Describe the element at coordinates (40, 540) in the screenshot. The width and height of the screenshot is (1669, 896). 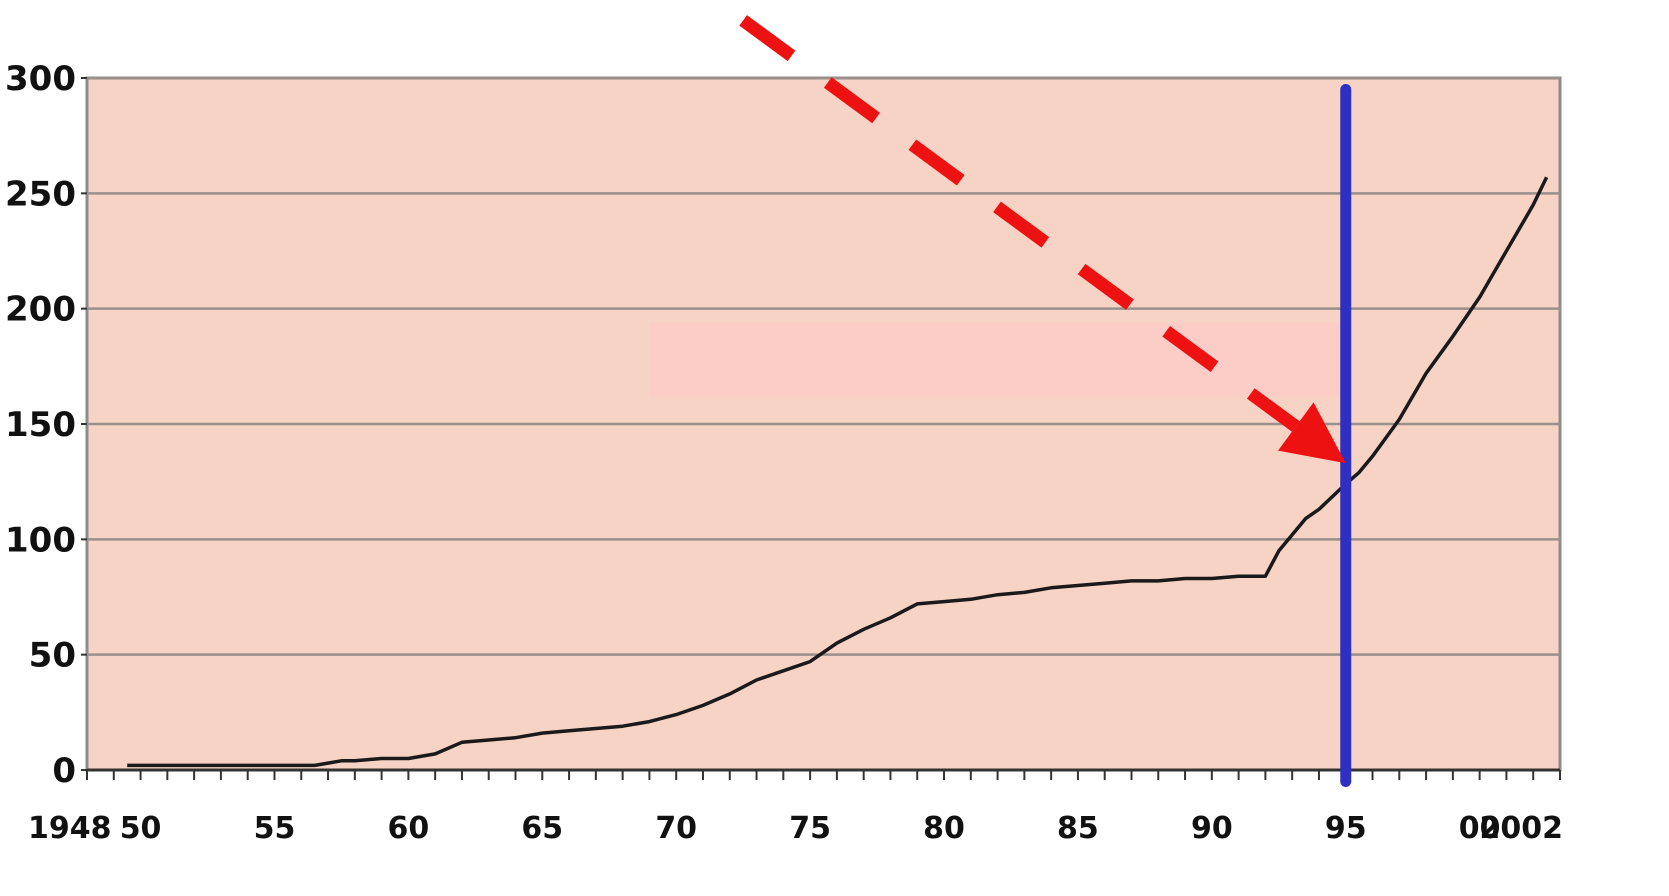
I see `y-tick-label: 100` at that location.